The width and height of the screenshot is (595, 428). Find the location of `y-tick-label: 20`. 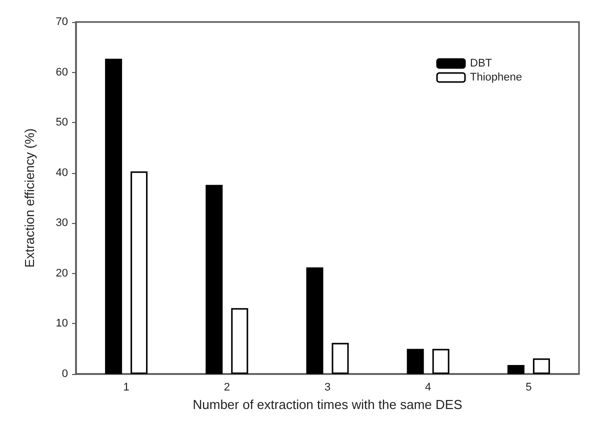

y-tick-label: 20 is located at coordinates (62, 273).